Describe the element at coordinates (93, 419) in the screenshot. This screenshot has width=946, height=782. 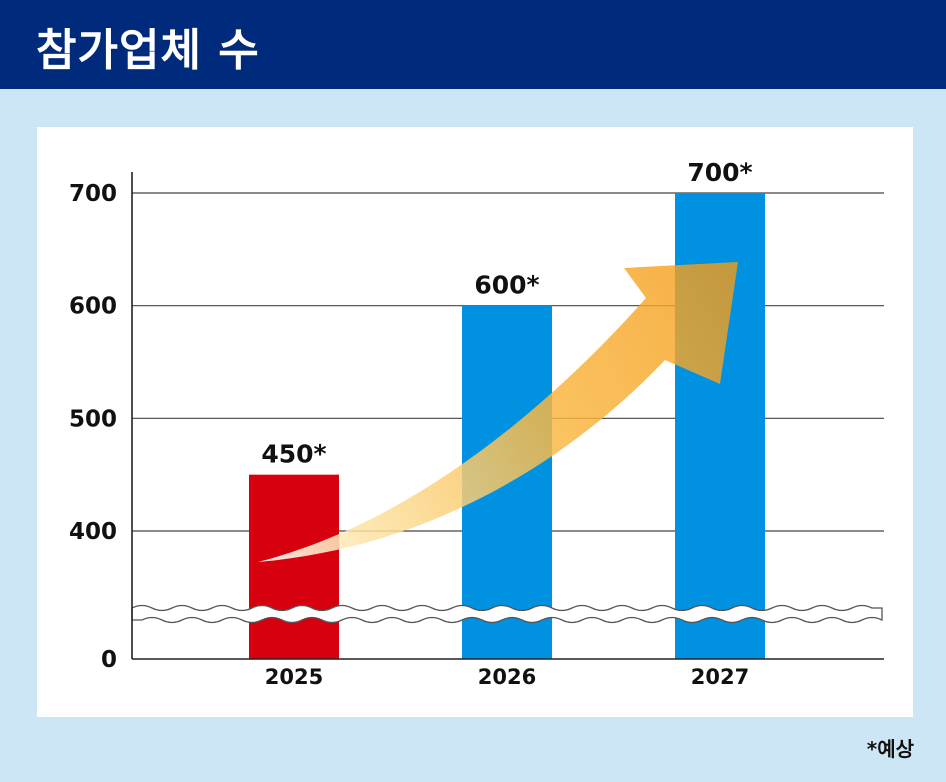
I see `y-tick-label: 500` at that location.